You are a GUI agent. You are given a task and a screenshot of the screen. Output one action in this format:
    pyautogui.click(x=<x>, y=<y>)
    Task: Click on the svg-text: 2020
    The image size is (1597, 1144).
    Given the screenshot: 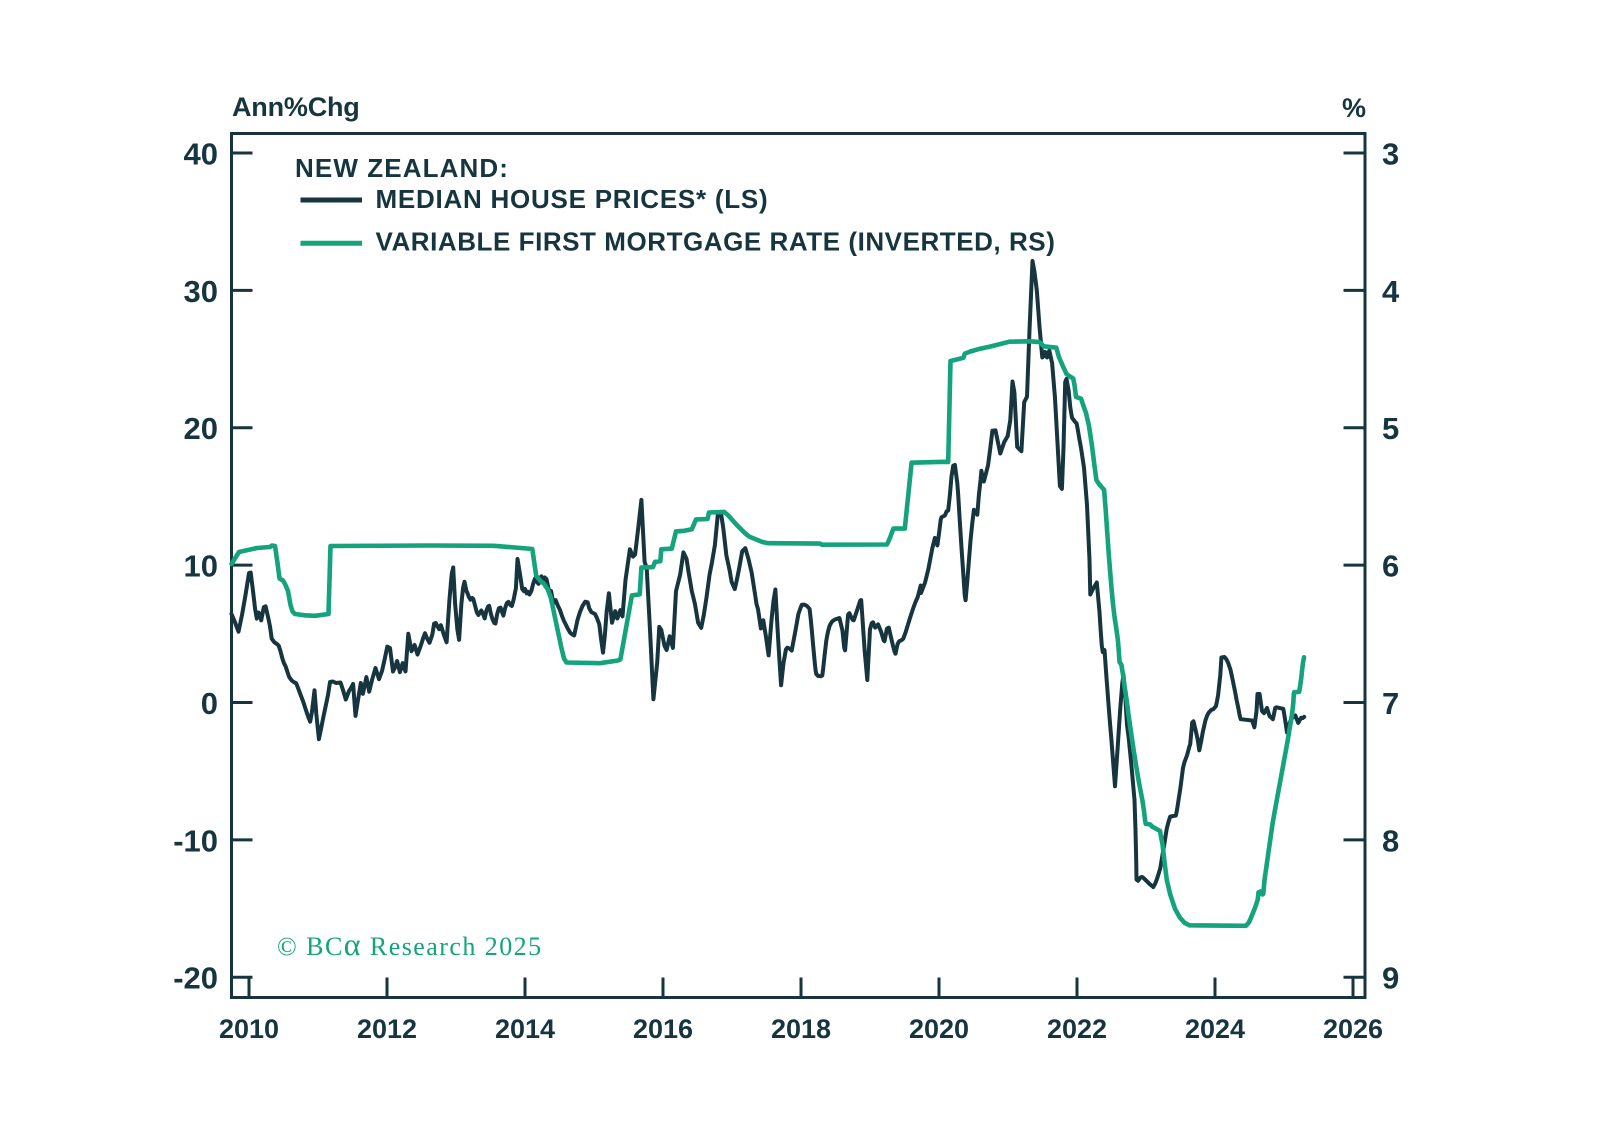 What is the action you would take?
    pyautogui.click(x=939, y=1029)
    